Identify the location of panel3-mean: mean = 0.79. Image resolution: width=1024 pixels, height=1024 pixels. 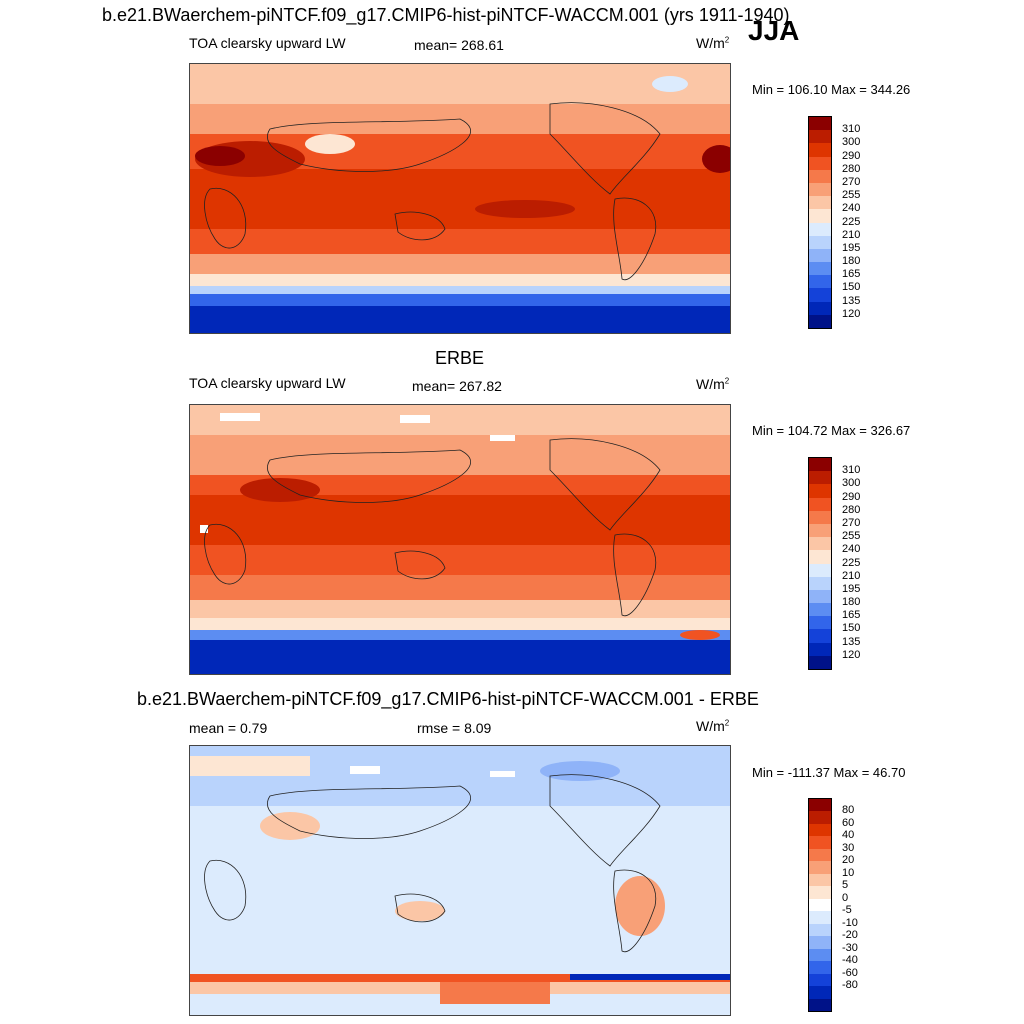
(228, 728).